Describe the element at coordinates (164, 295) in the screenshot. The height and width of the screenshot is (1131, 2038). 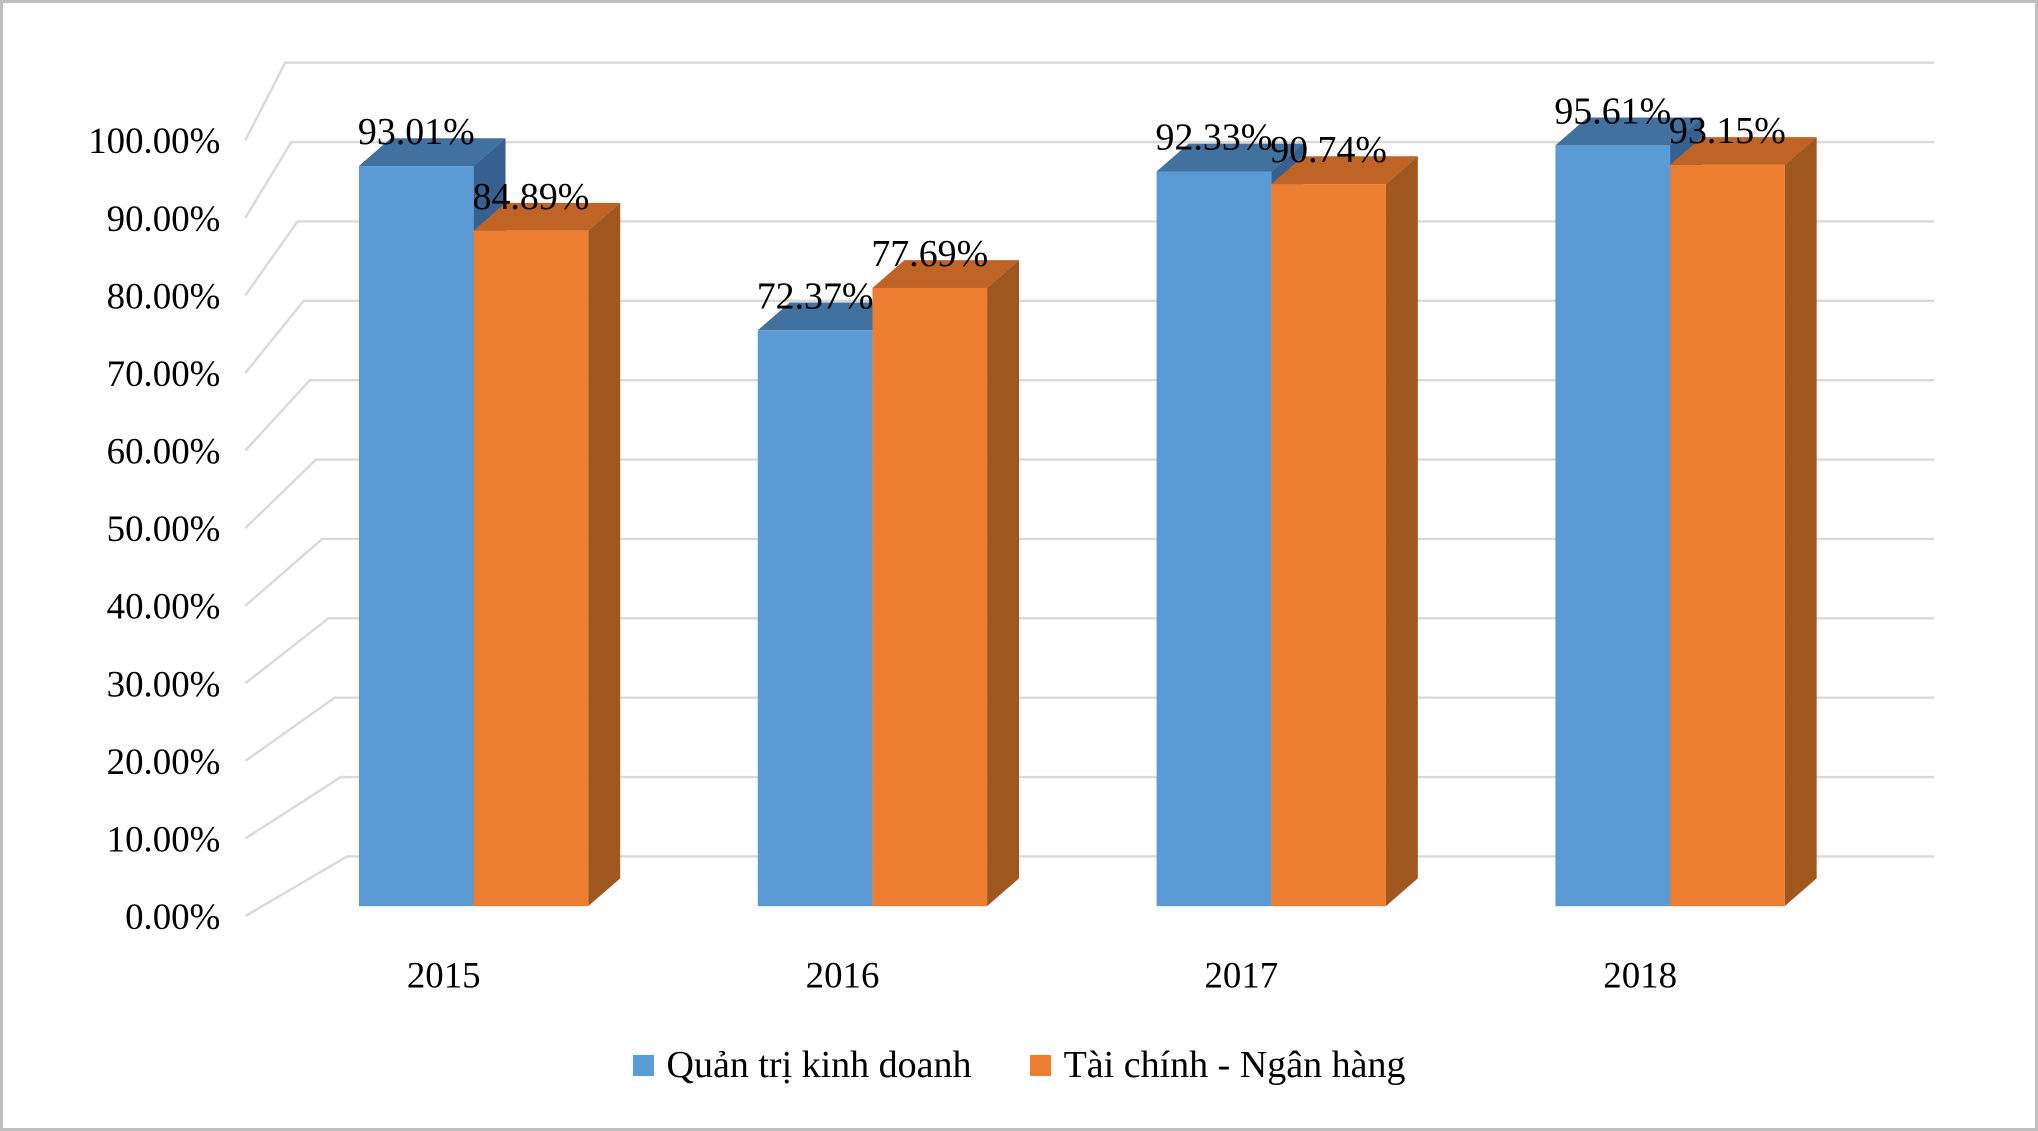
I see `y-axis-tick-label: 80.00%` at that location.